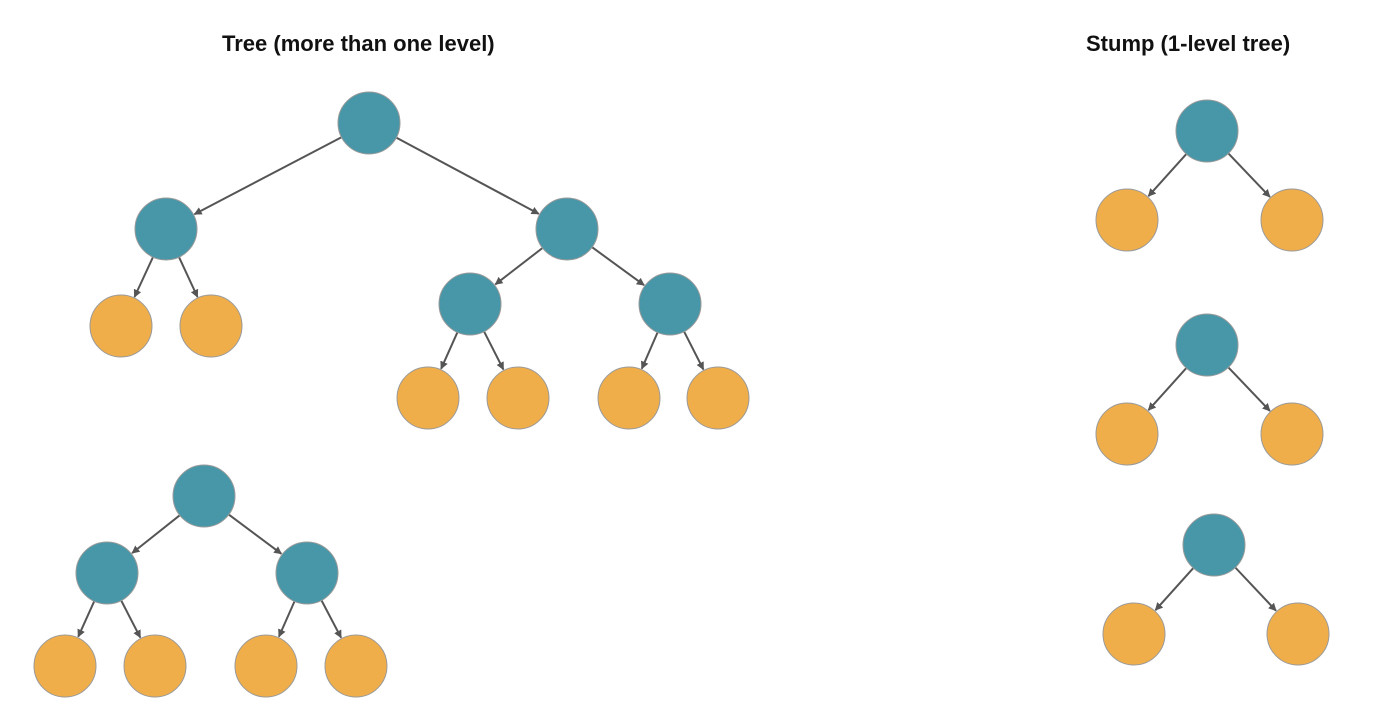 The image size is (1385, 723). I want to click on stump-example-1-edges, so click(1209, 175).